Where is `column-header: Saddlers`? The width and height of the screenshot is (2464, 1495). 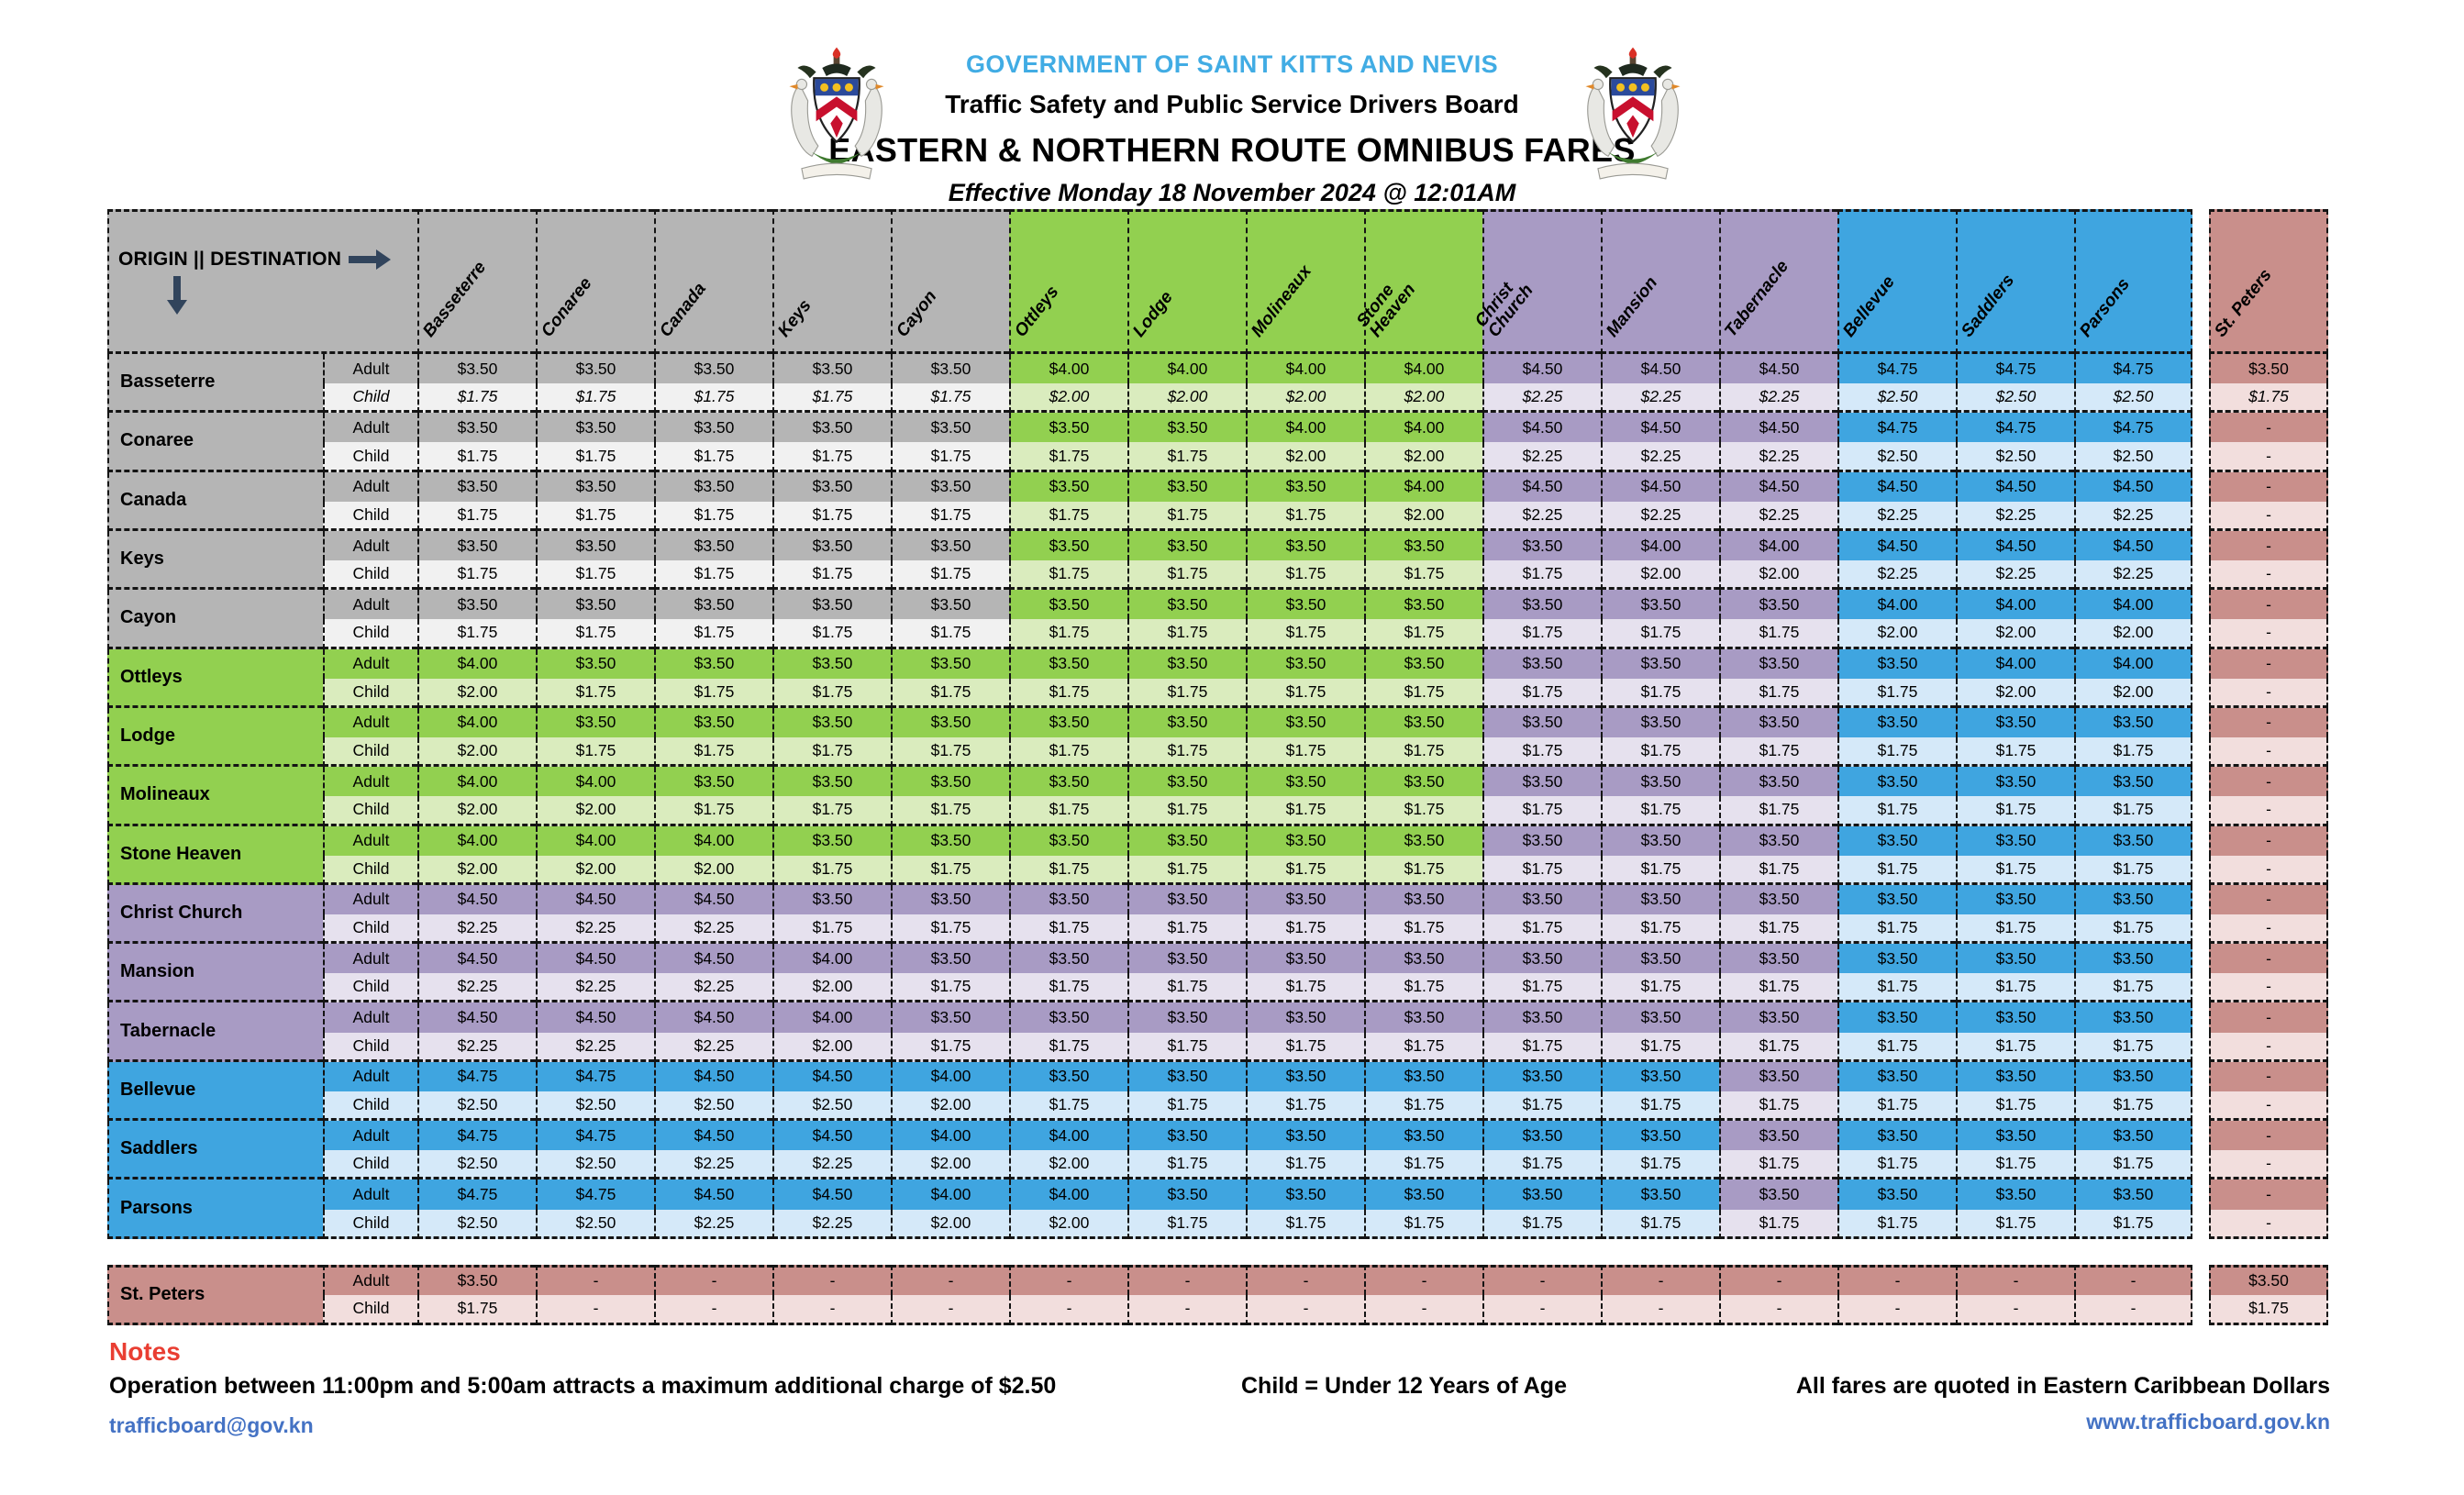 column-header: Saddlers is located at coordinates (2015, 281).